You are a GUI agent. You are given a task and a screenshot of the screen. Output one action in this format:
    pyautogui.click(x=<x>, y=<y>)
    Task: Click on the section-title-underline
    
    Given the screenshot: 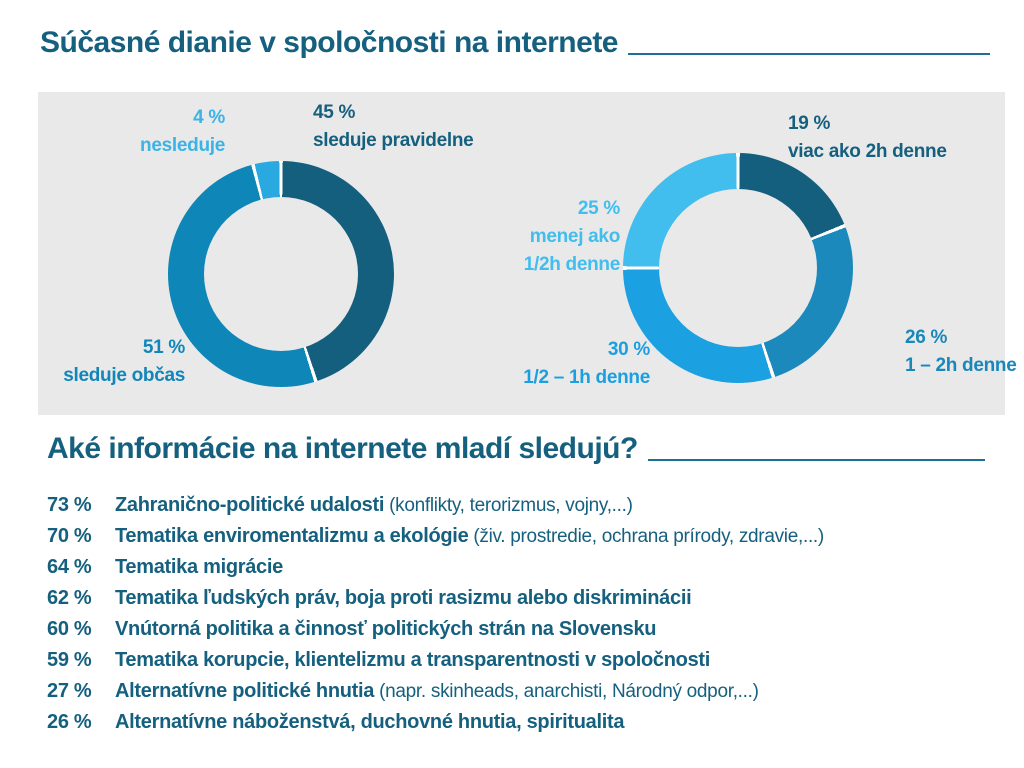 What is the action you would take?
    pyautogui.click(x=816, y=460)
    